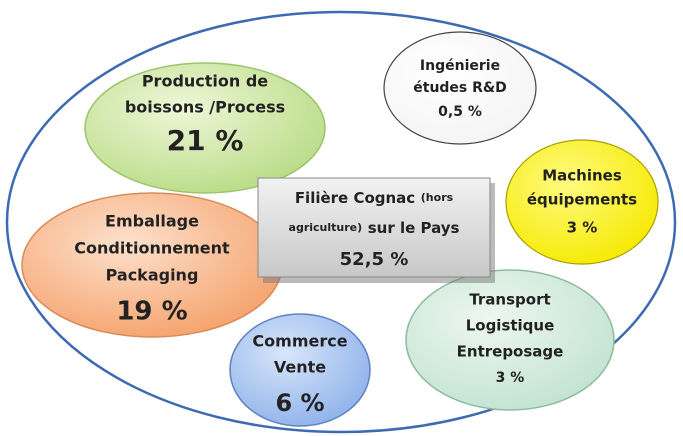  I want to click on text: (hors, so click(437, 197).